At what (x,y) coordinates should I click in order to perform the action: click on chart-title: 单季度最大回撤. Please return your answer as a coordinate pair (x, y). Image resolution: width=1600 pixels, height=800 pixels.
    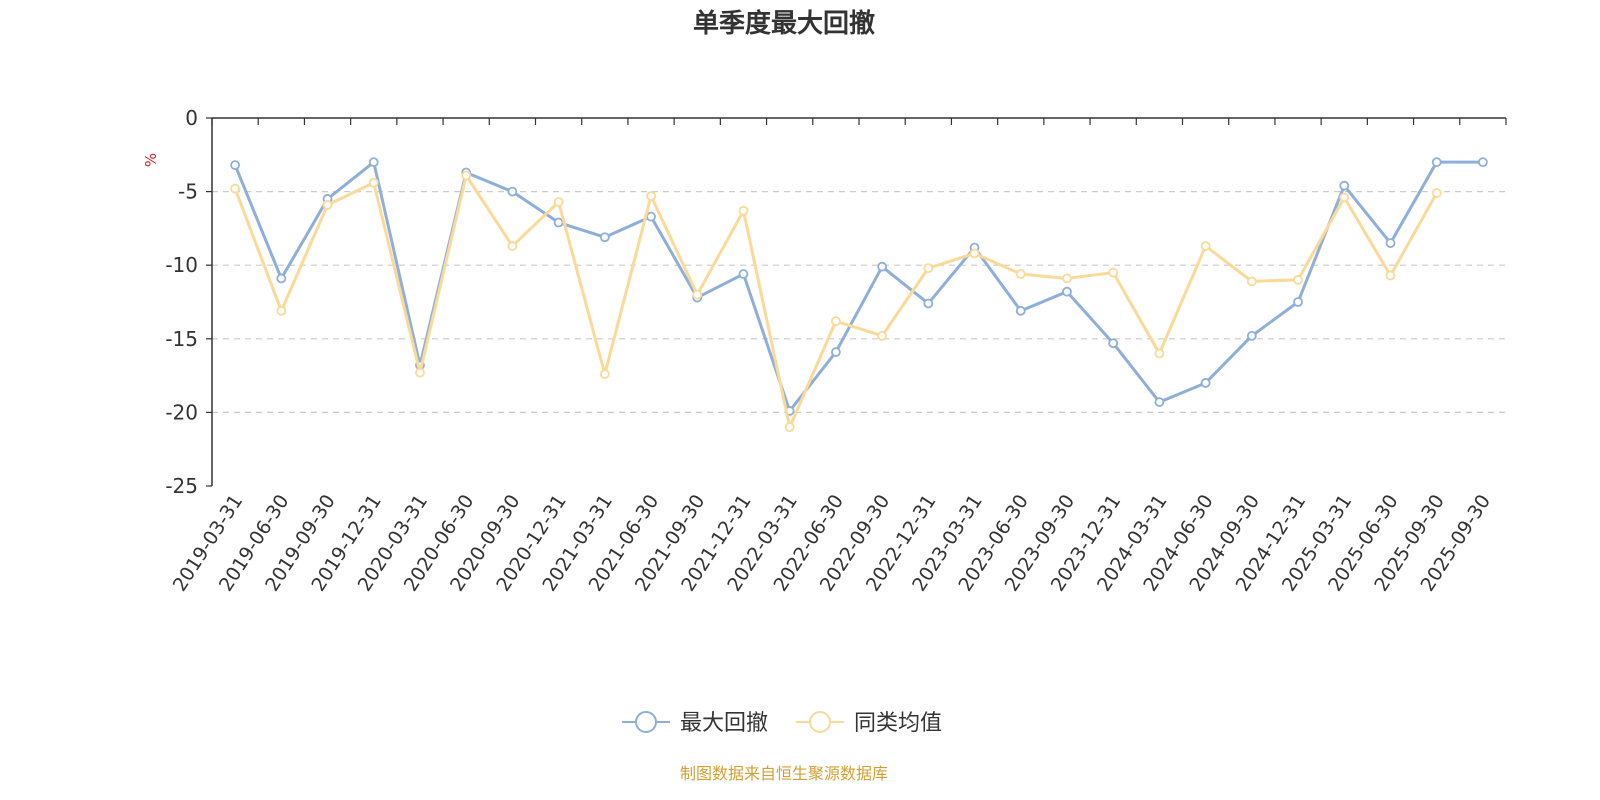
    Looking at the image, I should click on (784, 23).